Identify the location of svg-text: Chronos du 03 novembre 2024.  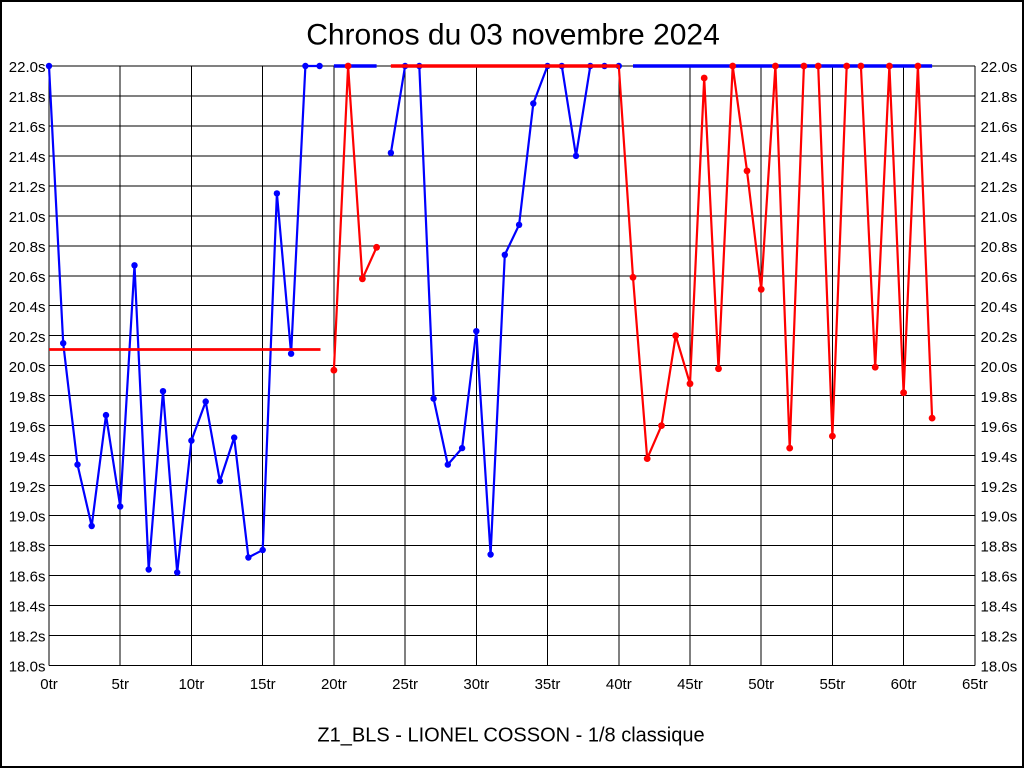
(513, 35).